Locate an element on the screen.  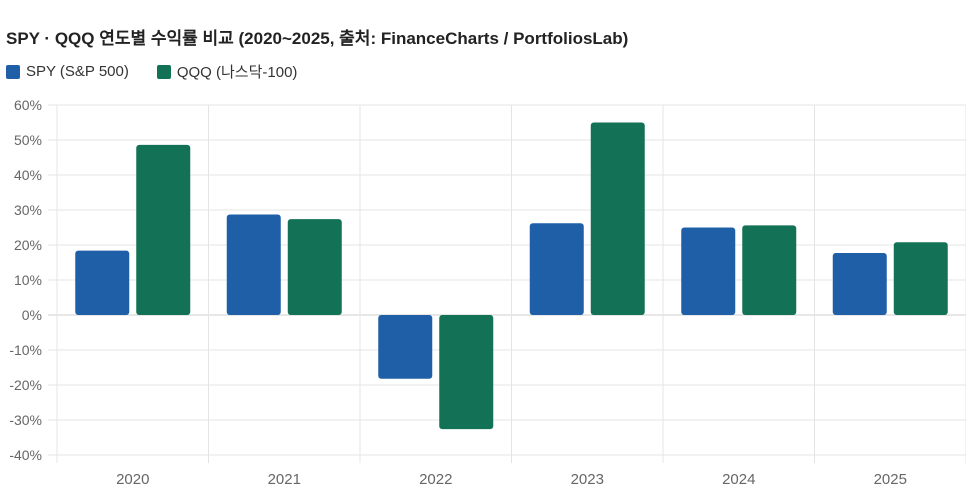
bar-qqq-2023 is located at coordinates (617, 219).